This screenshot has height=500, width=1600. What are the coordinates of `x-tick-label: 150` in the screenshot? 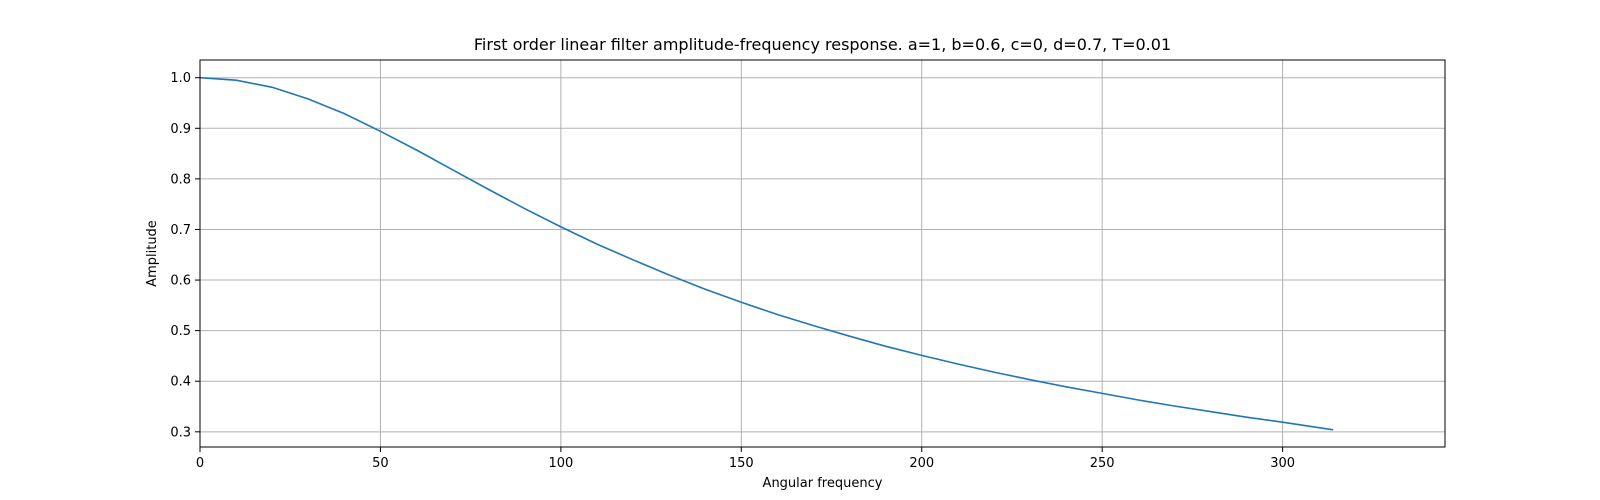 It's located at (741, 463).